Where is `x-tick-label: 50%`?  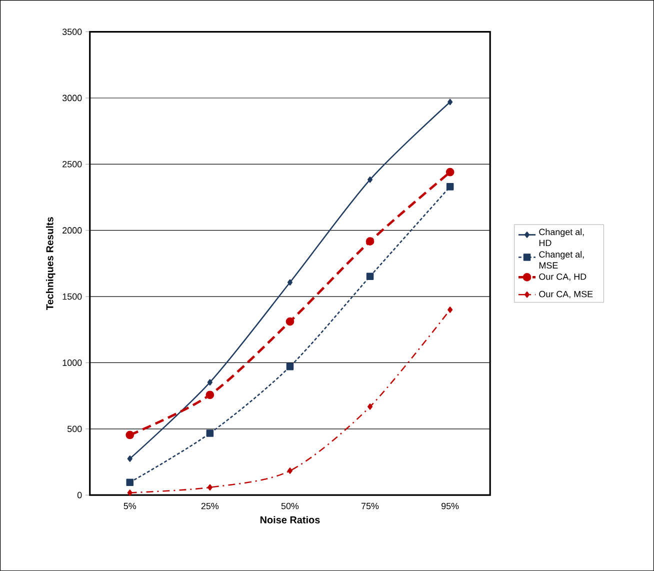 x-tick-label: 50% is located at coordinates (290, 506).